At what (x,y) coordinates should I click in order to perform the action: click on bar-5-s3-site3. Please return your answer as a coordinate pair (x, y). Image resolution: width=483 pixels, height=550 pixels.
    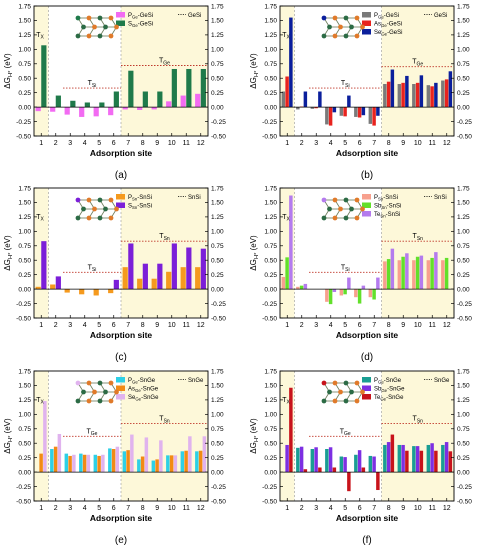
    Looking at the image, I should click on (74, 463).